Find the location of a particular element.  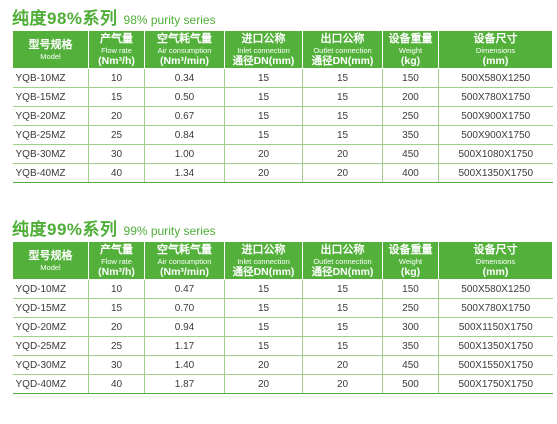

section-title-zh: 纯度99%系列 is located at coordinates (65, 229).